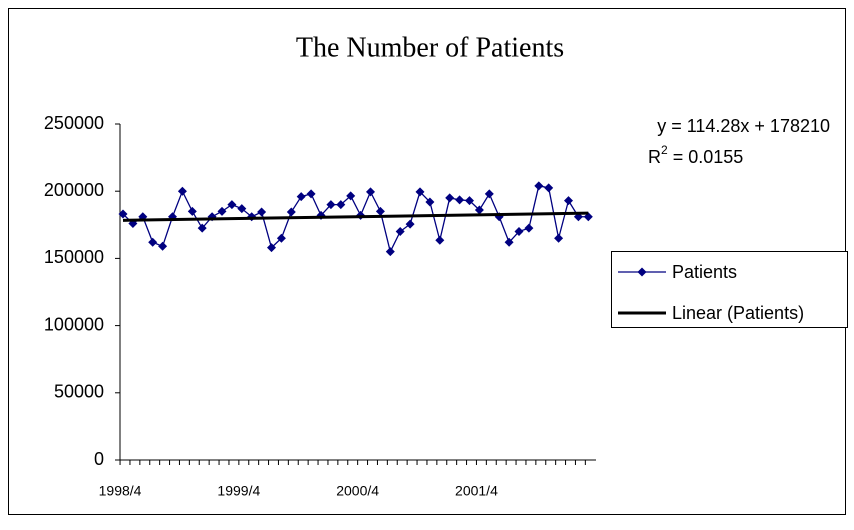  I want to click on r2-exponent: 2, so click(664, 150).